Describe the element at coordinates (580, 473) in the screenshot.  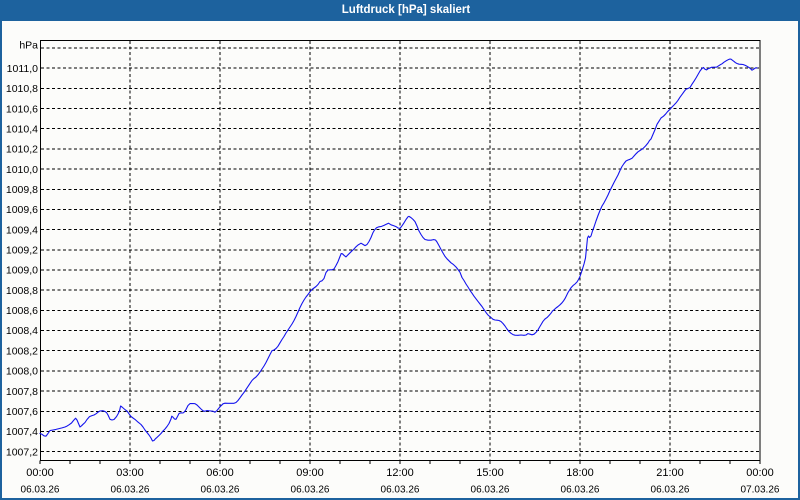
I see `svg-text: 18:00` at that location.